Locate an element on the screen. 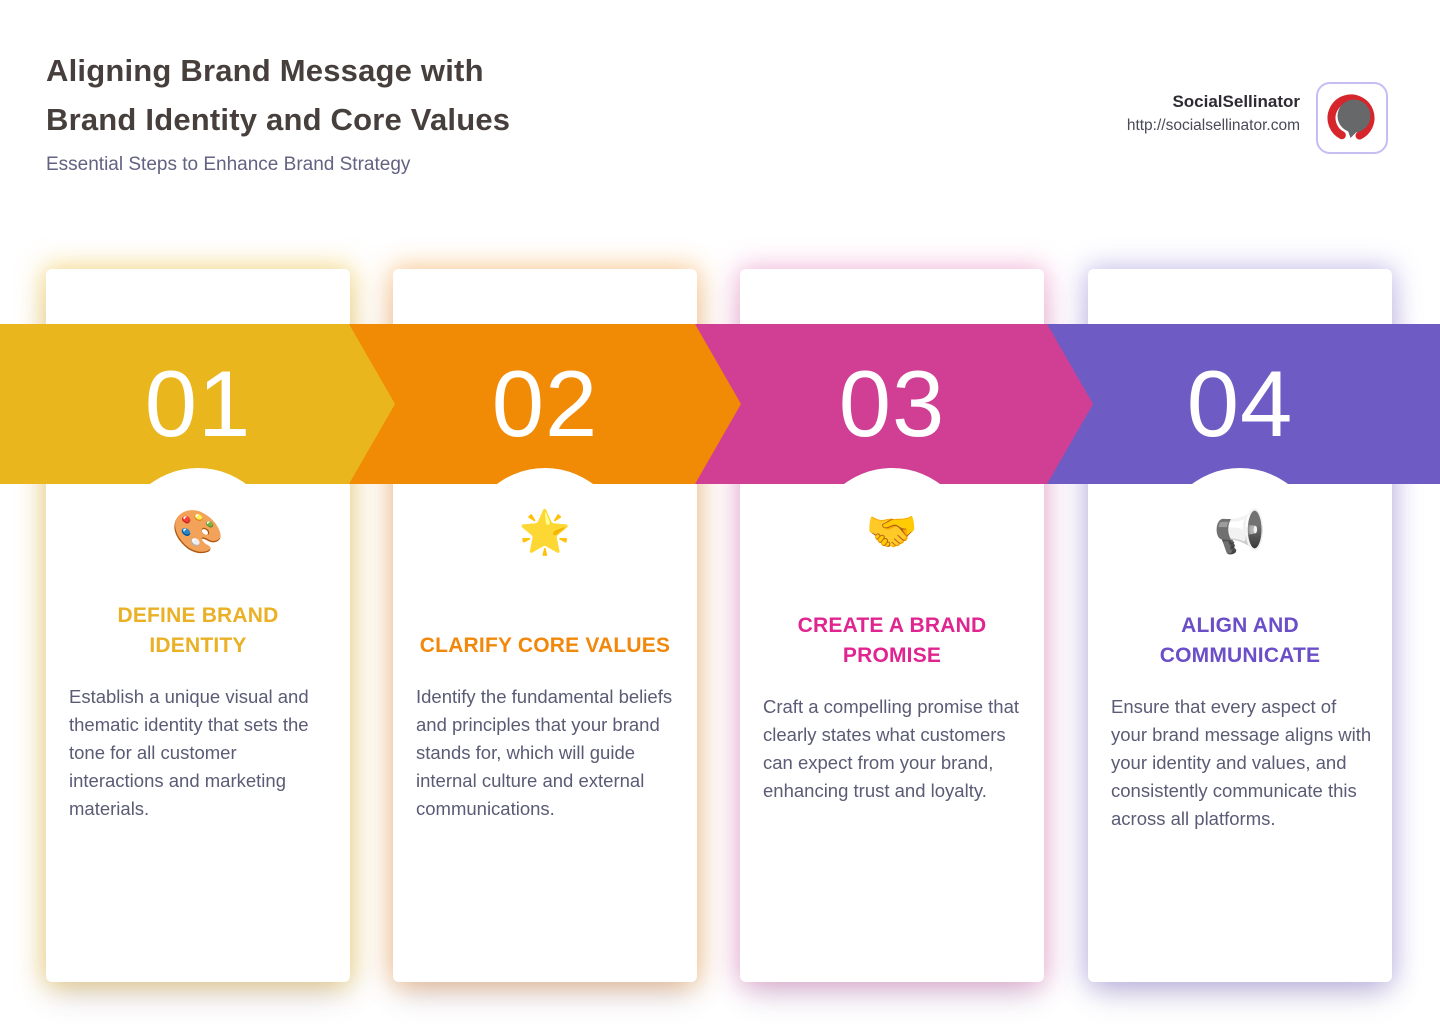 This screenshot has height=1024, width=1440. step-title-2: CLARIFY CORE VALUES is located at coordinates (545, 645).